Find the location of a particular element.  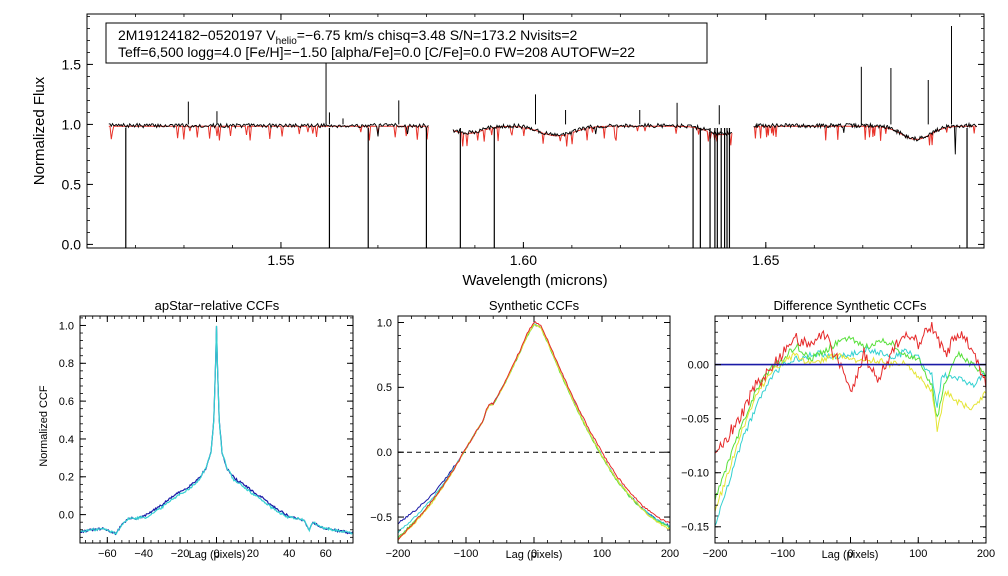

synthetic-ccf-xlabel: Lag (pixels) is located at coordinates (534, 555).